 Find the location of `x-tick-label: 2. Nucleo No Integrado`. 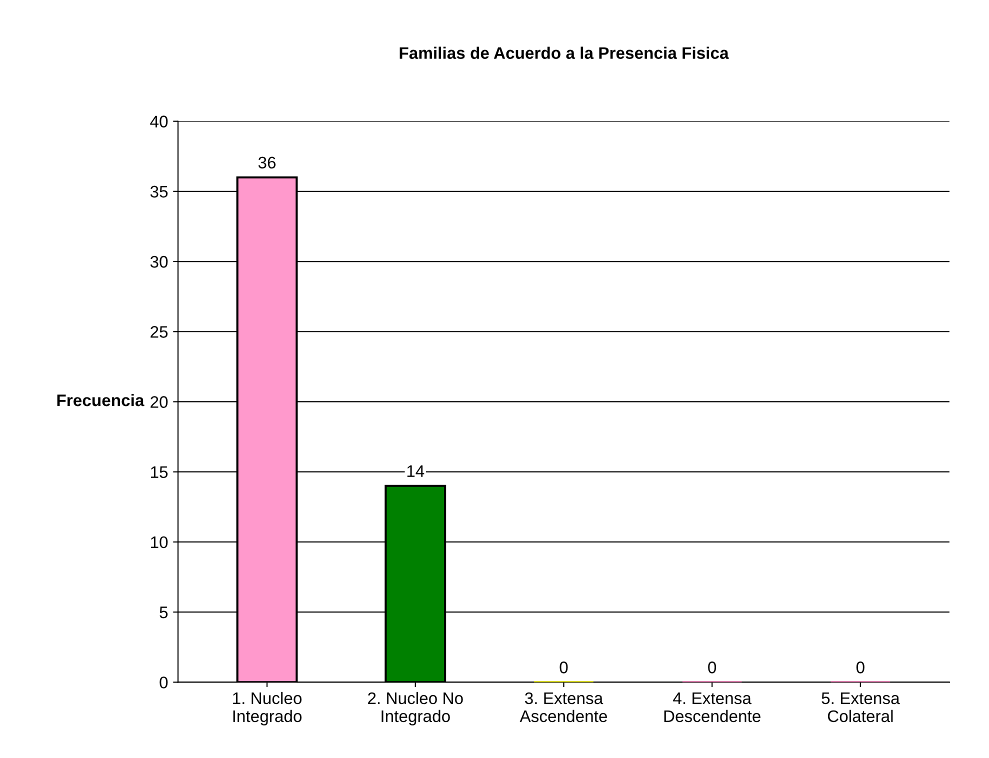

x-tick-label: 2. Nucleo No Integrado is located at coordinates (415, 709).